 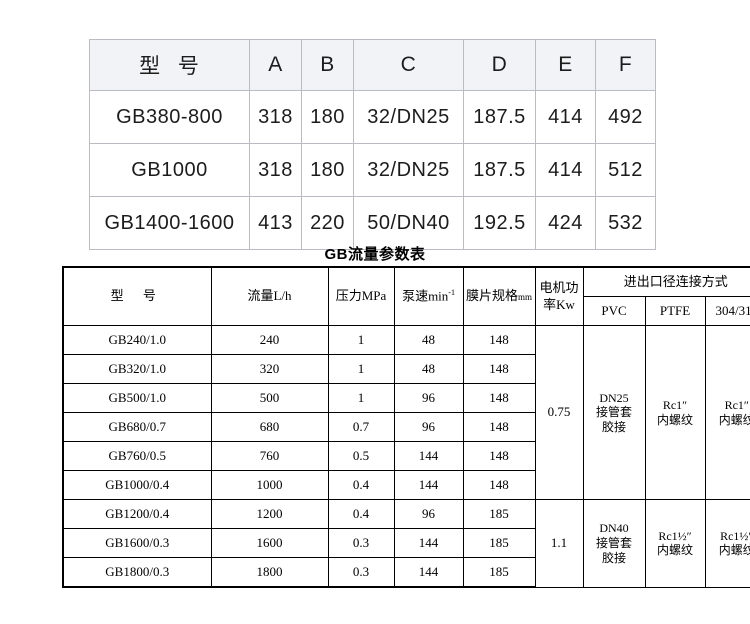 I want to click on flow-cell-model: GB320/1.0, so click(x=136, y=369).